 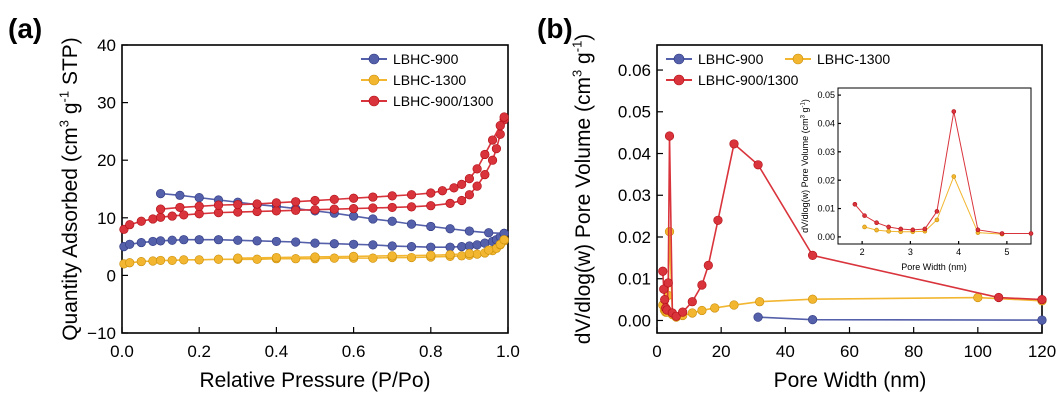 What do you see at coordinates (634, 279) in the screenshot?
I see `y-tick-label: 0.01` at bounding box center [634, 279].